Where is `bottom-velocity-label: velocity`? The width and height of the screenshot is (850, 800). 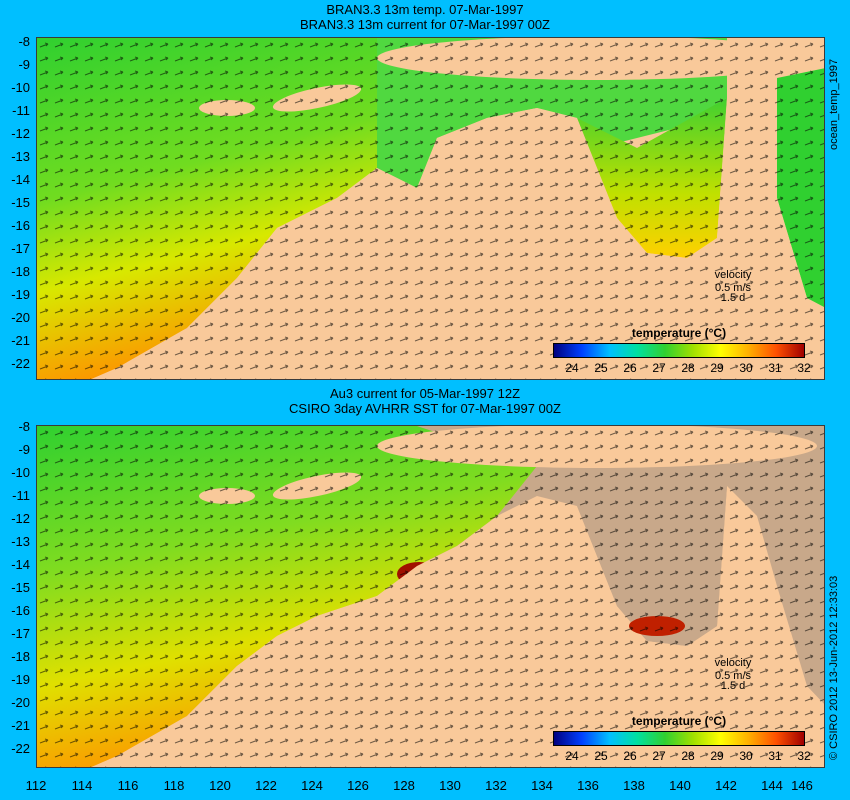 bottom-velocity-label: velocity is located at coordinates (733, 663).